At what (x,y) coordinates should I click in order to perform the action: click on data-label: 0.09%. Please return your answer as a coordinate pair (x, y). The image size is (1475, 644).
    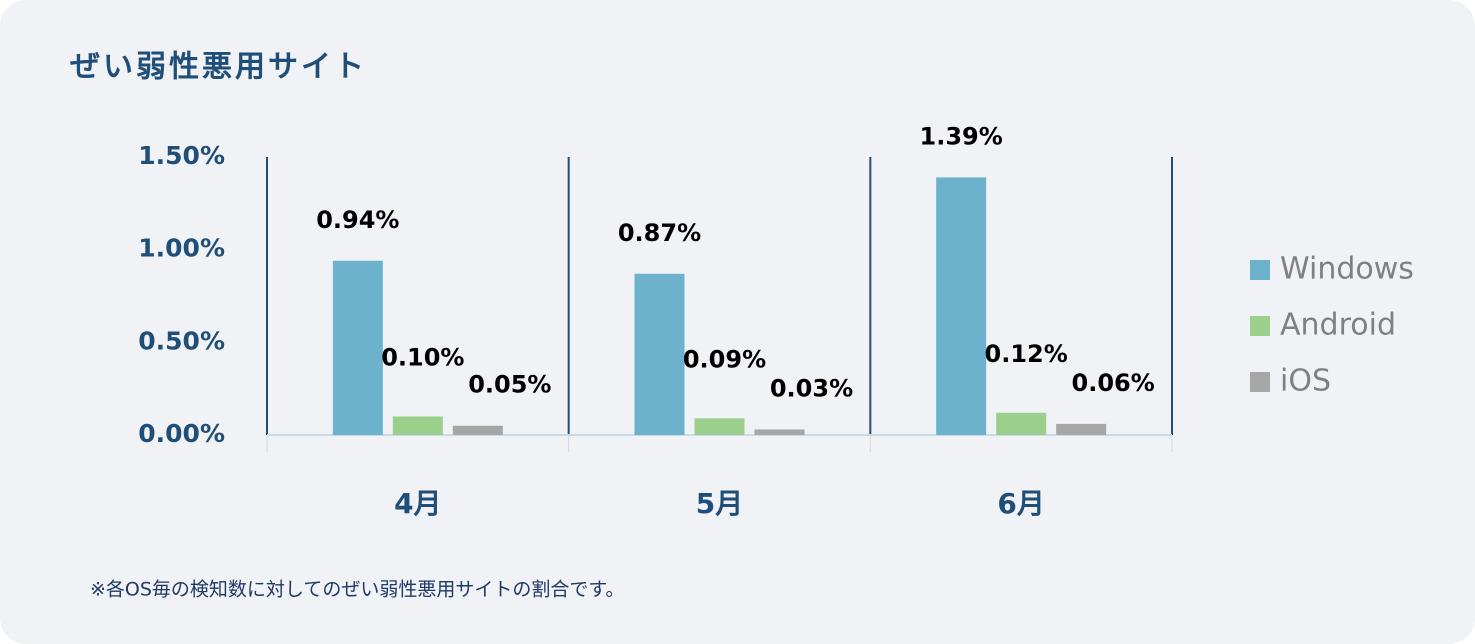
    Looking at the image, I should click on (724, 359).